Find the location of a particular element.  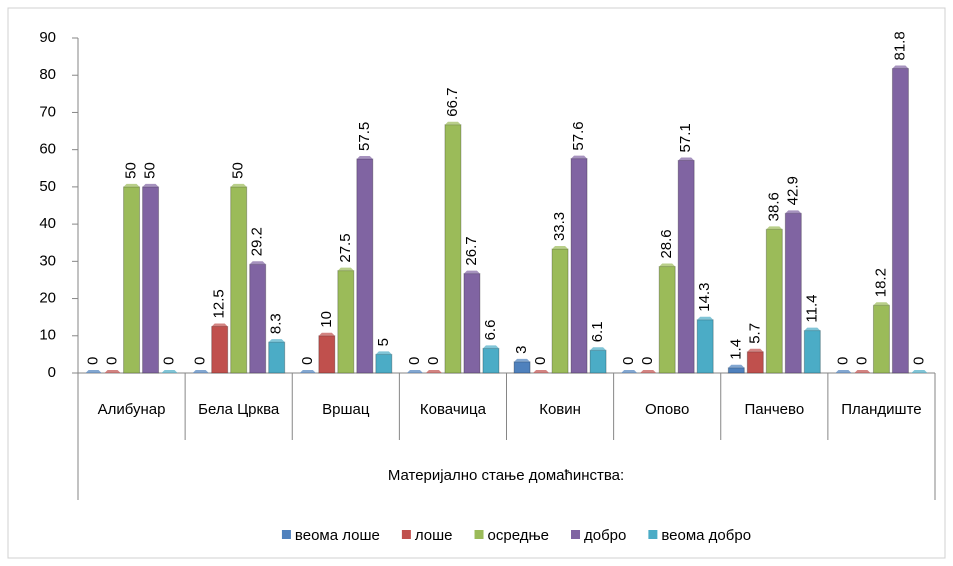

data-label: 8.3 is located at coordinates (276, 323).